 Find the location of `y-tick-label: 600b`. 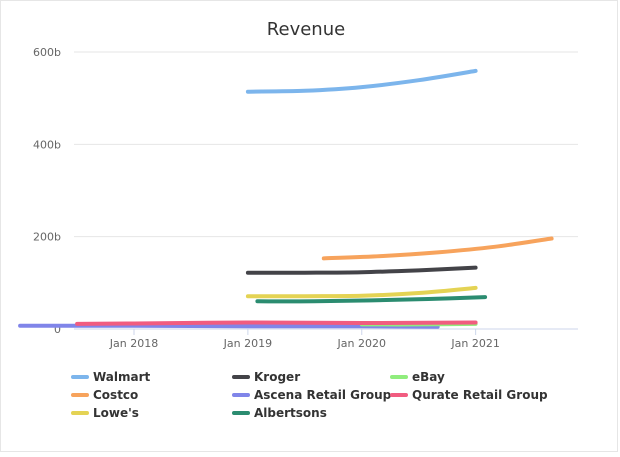

y-tick-label: 600b is located at coordinates (47, 52).